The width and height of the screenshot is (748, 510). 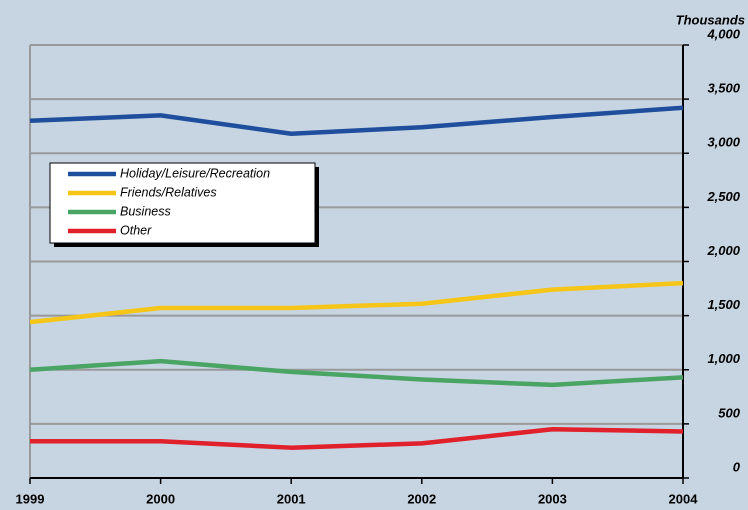 What do you see at coordinates (30, 498) in the screenshot?
I see `x-tick-label: 1999` at bounding box center [30, 498].